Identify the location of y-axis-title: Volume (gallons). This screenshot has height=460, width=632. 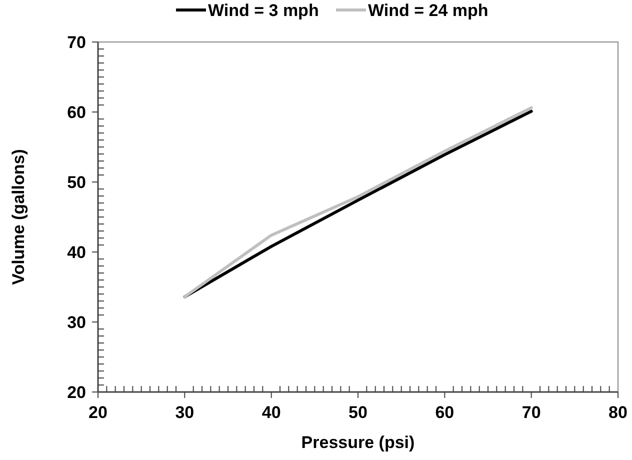
(18, 217).